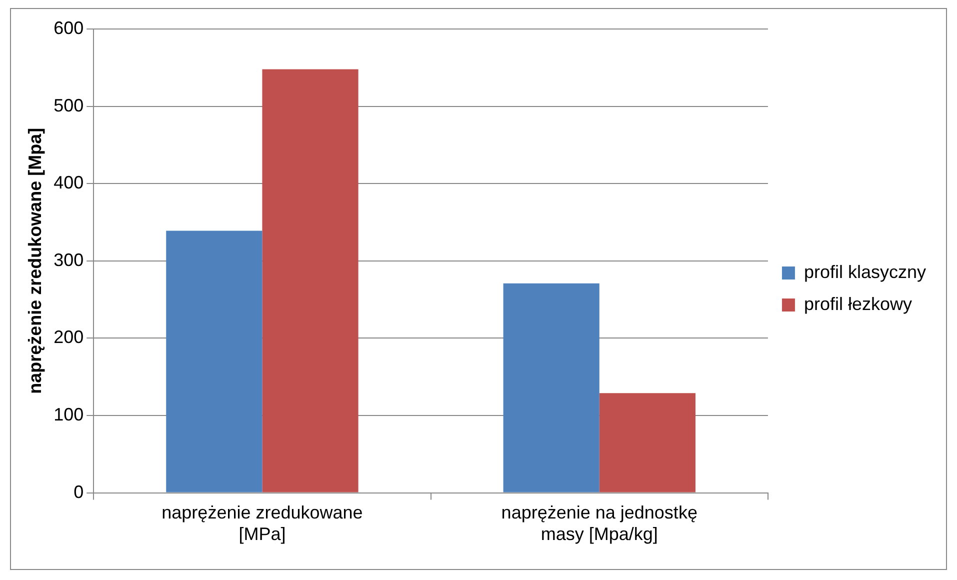 This screenshot has height=580, width=957. What do you see at coordinates (865, 272) in the screenshot?
I see `legend-label: profil klasyczny` at bounding box center [865, 272].